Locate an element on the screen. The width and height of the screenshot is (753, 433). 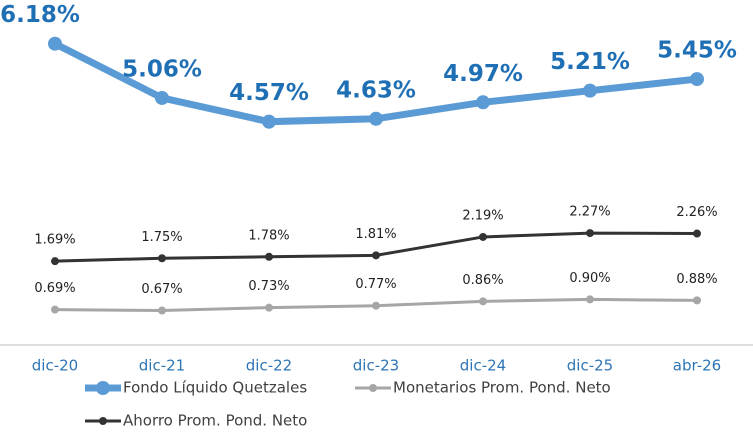
data-label: 2.19% is located at coordinates (482, 215).